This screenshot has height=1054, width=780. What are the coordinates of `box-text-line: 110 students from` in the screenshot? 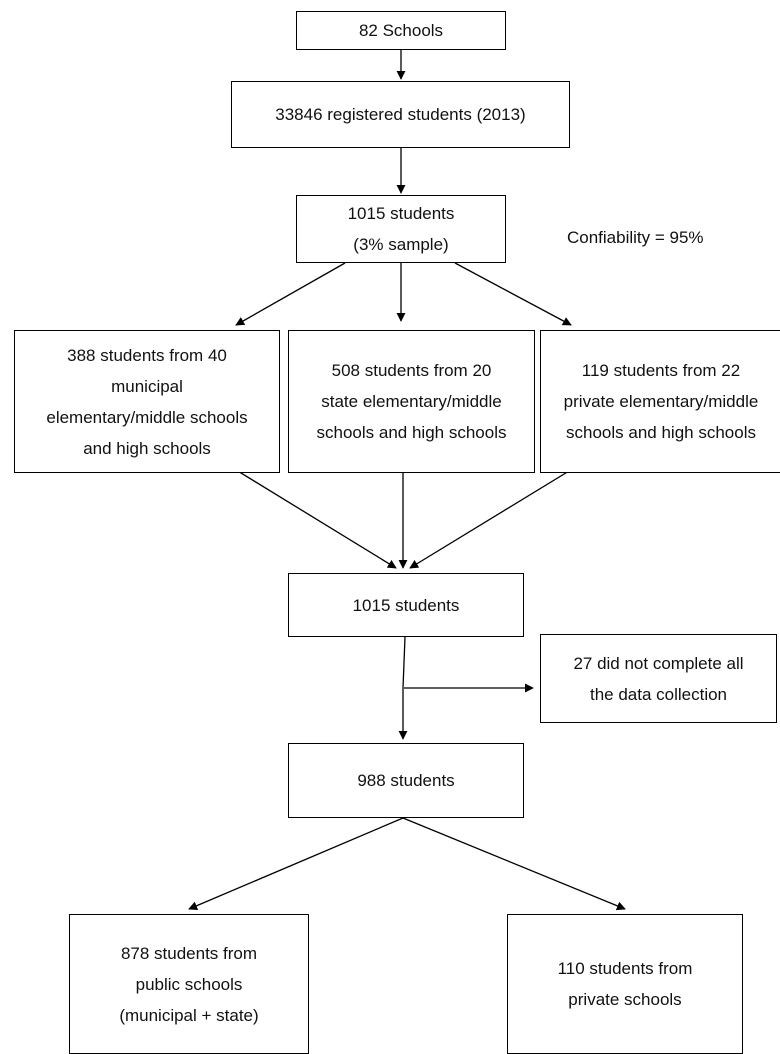 It's located at (625, 968).